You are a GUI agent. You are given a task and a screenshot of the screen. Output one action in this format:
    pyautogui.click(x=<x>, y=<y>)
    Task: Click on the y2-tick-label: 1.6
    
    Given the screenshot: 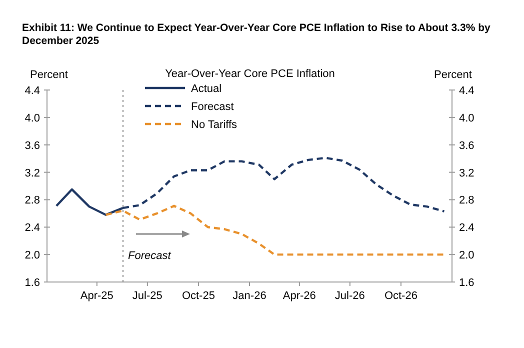 What is the action you would take?
    pyautogui.click(x=466, y=283)
    